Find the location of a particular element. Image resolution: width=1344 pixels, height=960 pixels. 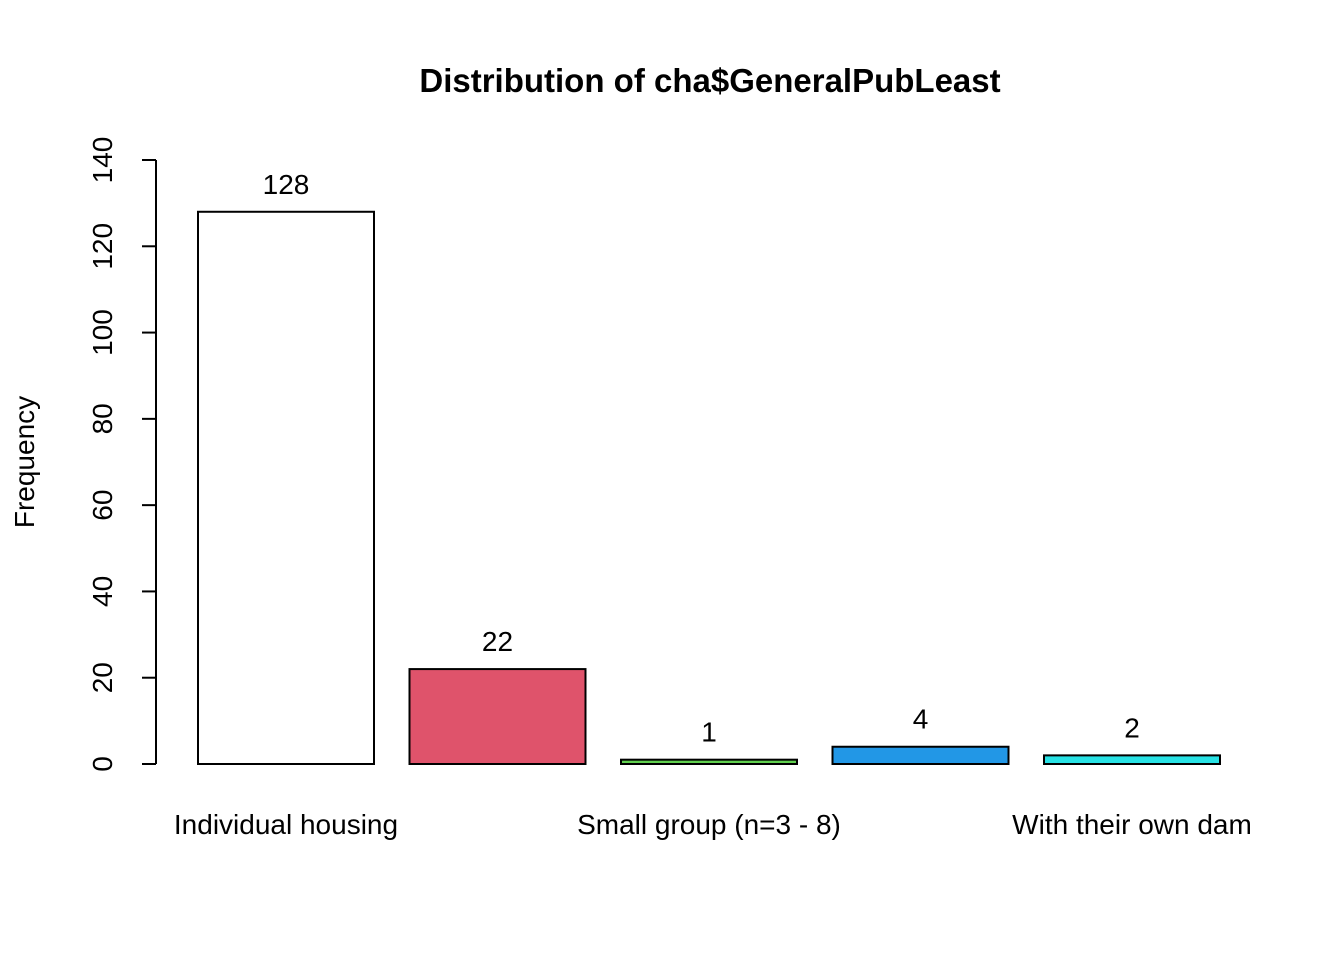

y-tick-label: 60 is located at coordinates (102, 505).